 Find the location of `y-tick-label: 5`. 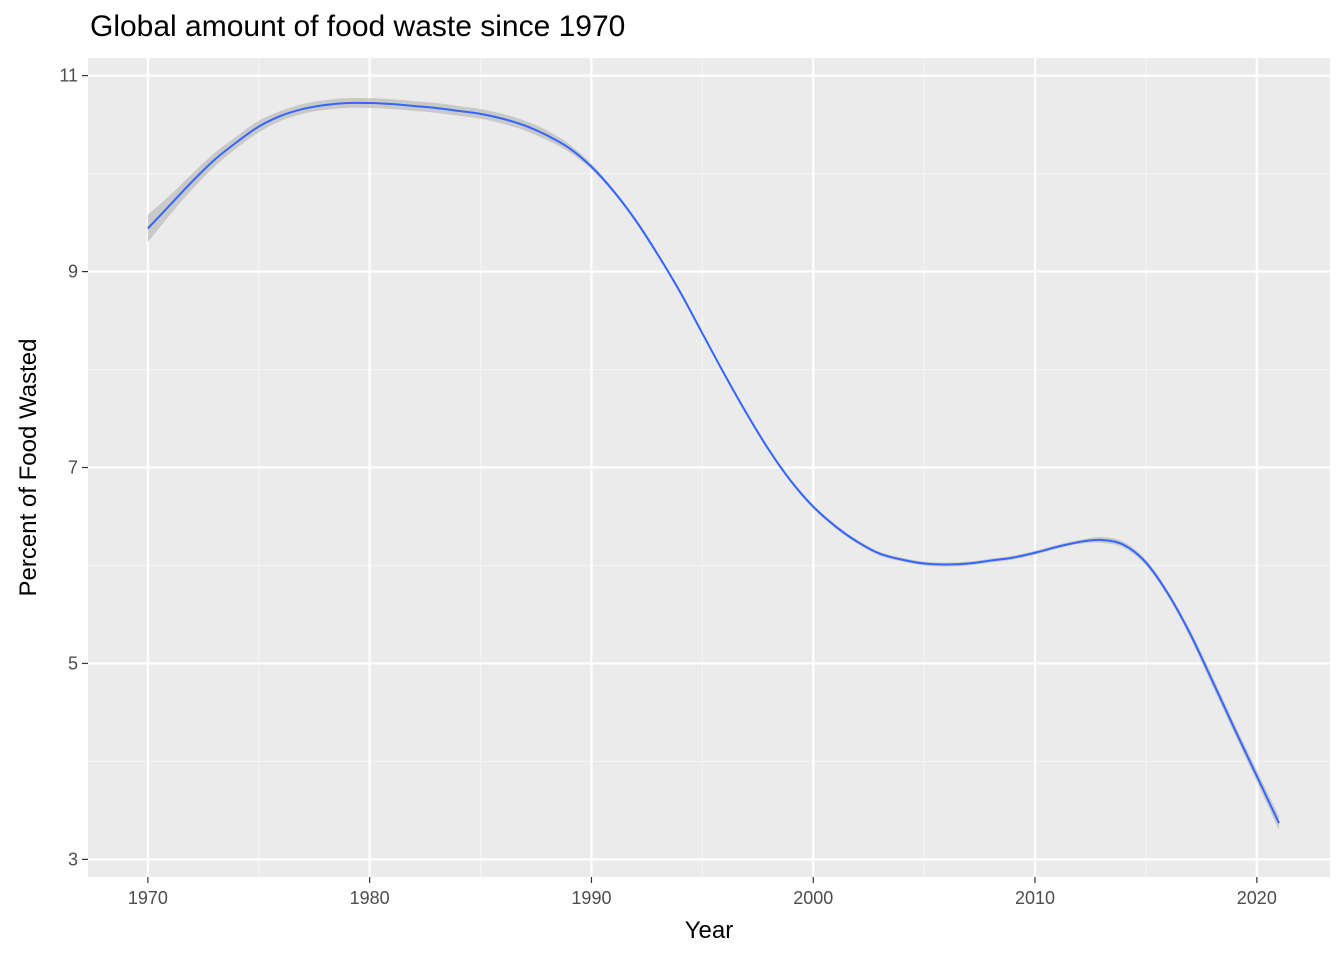

y-tick-label: 5 is located at coordinates (73, 663).